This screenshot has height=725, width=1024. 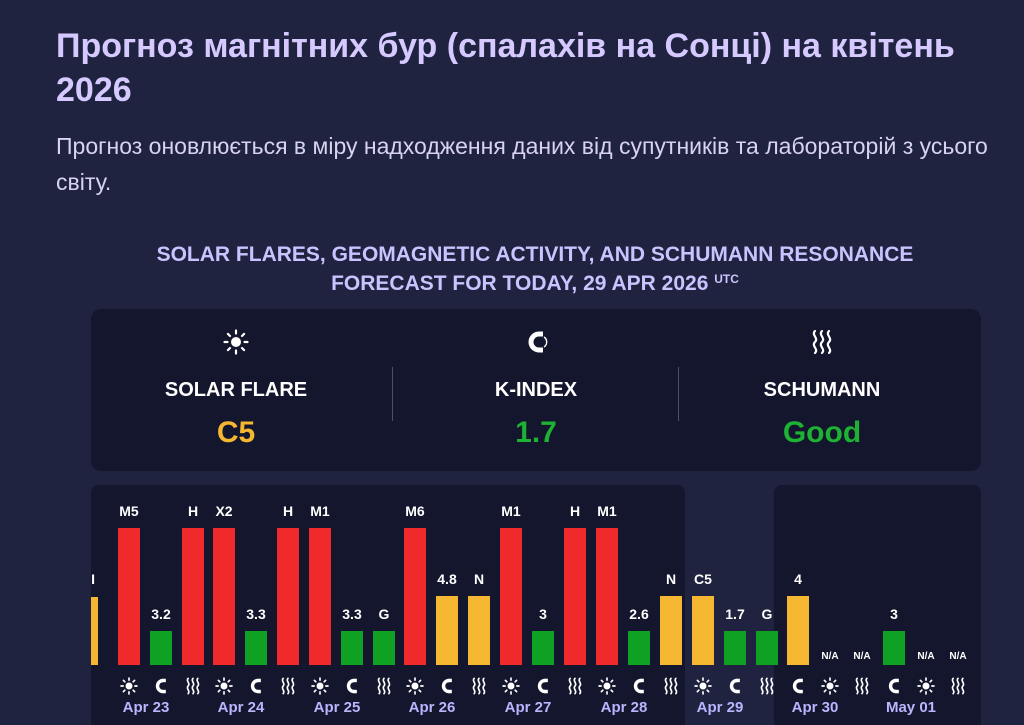 I want to click on summary-schumann: SCHUMANN Good, so click(x=822, y=390).